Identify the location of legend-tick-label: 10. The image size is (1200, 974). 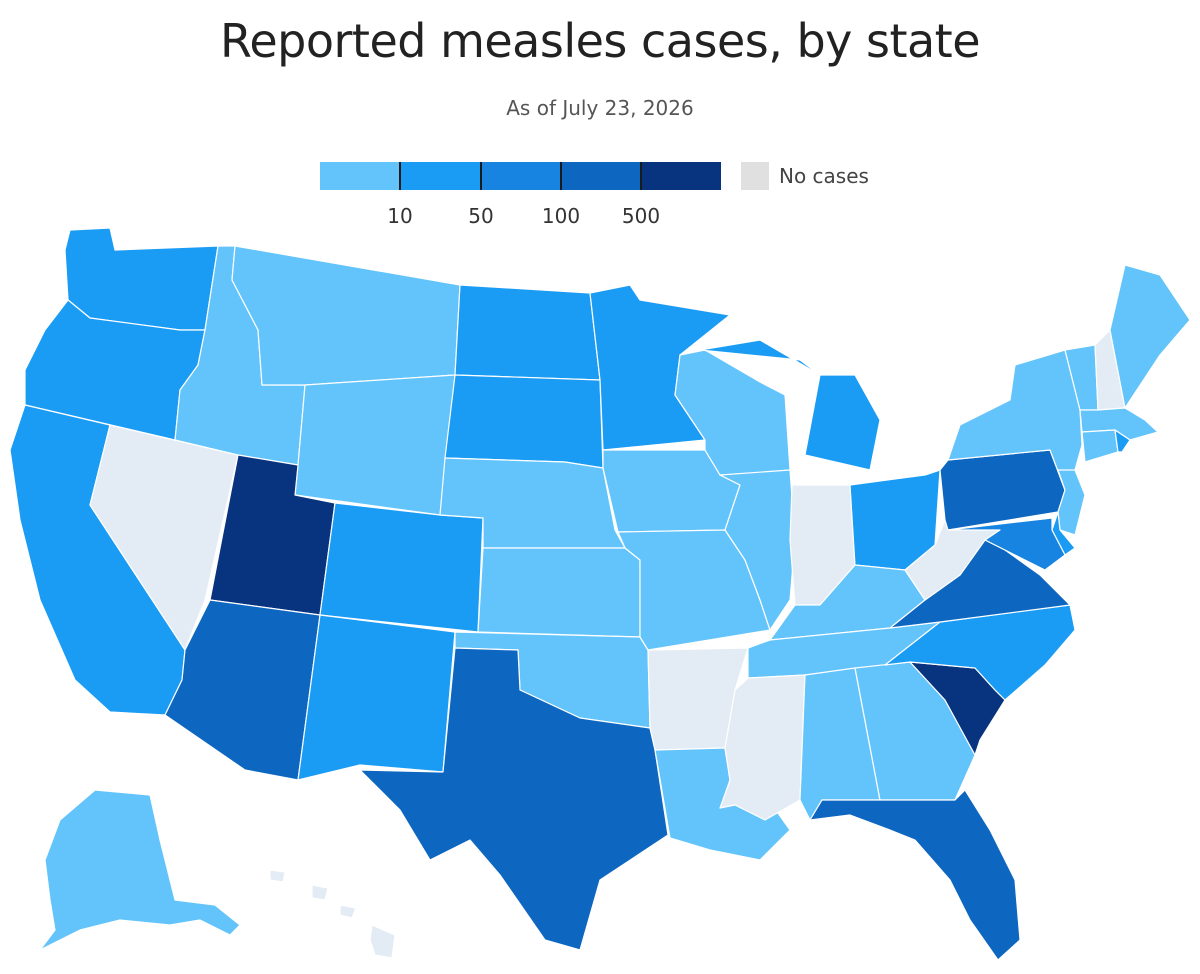
(400, 216).